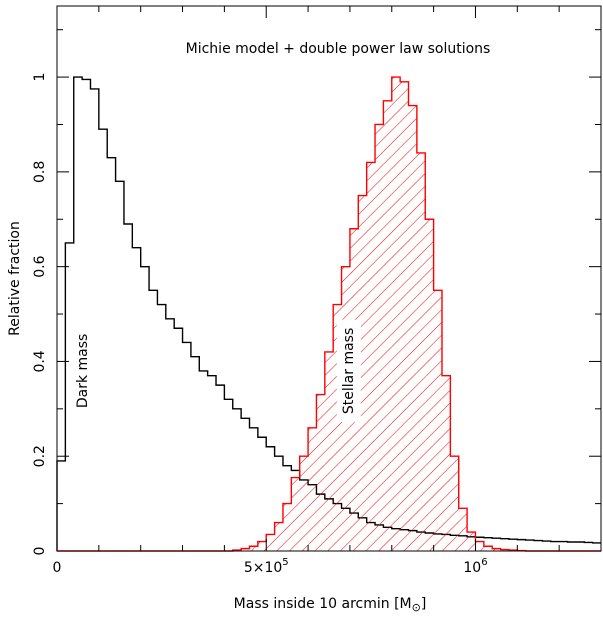 The image size is (603, 617). Describe the element at coordinates (40, 266) in the screenshot. I see `y-tick-label: 0.6` at that location.